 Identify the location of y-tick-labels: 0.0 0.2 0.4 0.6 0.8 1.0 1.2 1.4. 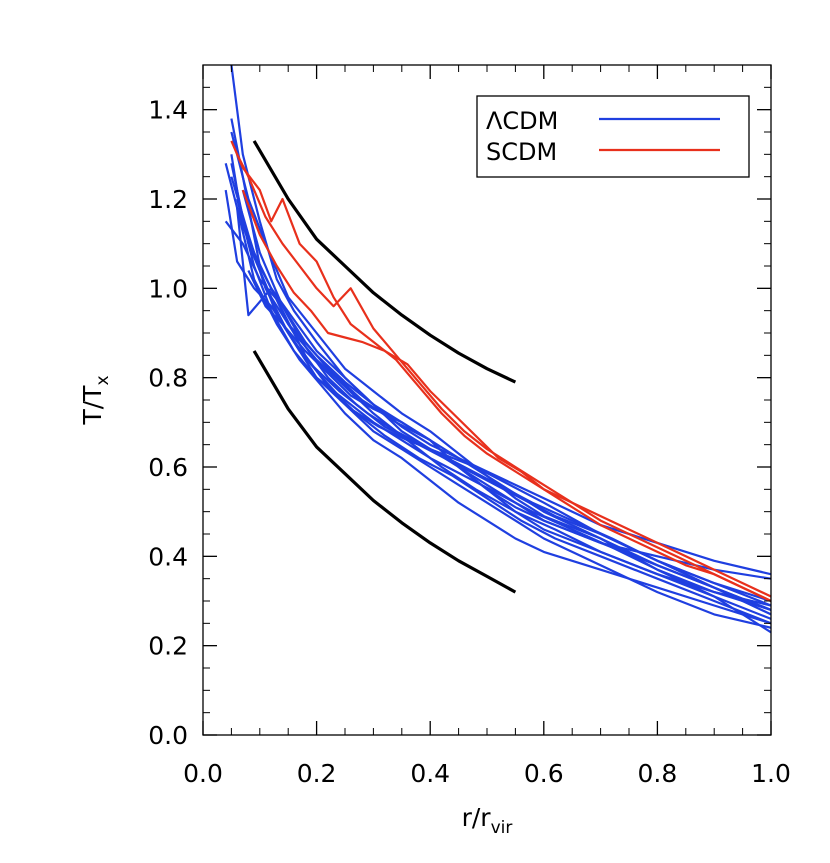
(168, 423).